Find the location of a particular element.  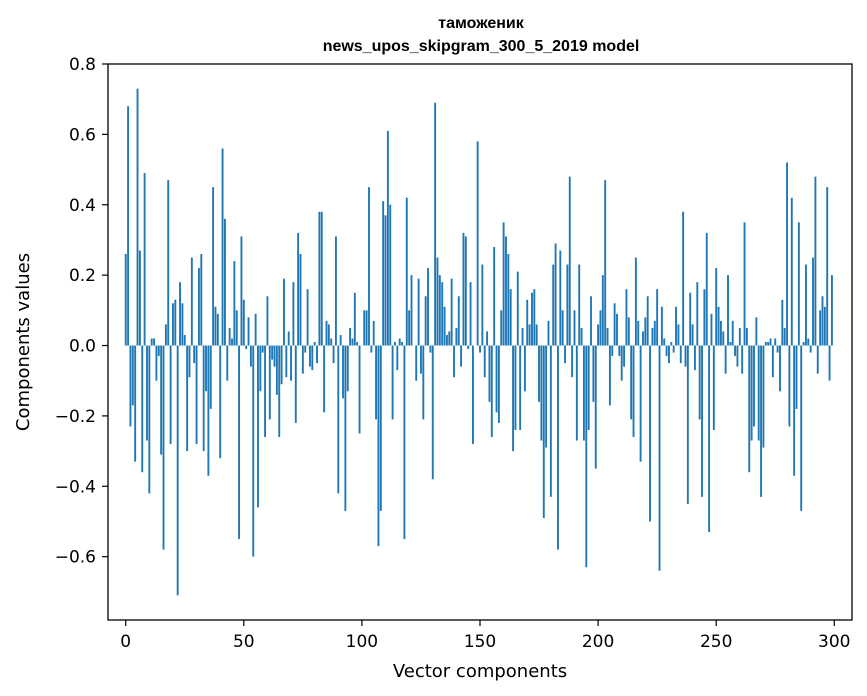

x-tick-label: 250 is located at coordinates (716, 642).